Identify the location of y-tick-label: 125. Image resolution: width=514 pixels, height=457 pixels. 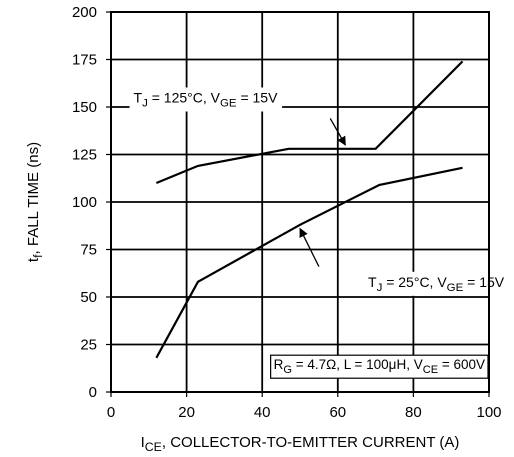
(84, 155).